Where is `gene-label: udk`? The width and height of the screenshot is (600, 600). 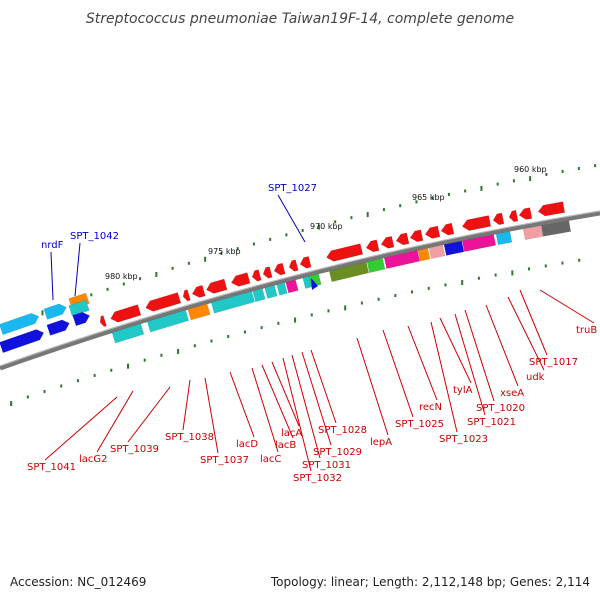 gene-label: udk is located at coordinates (535, 377).